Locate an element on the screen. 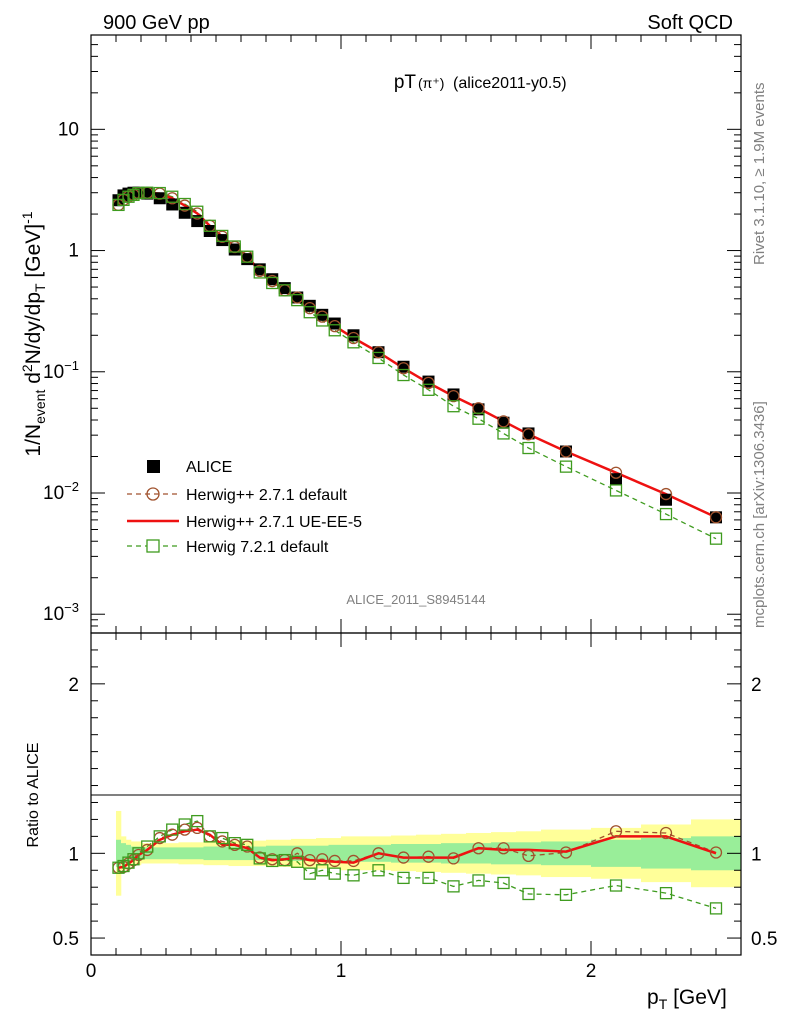 The image size is (786, 1024). y-tick-label-ratio-left: 2 is located at coordinates (73, 685).